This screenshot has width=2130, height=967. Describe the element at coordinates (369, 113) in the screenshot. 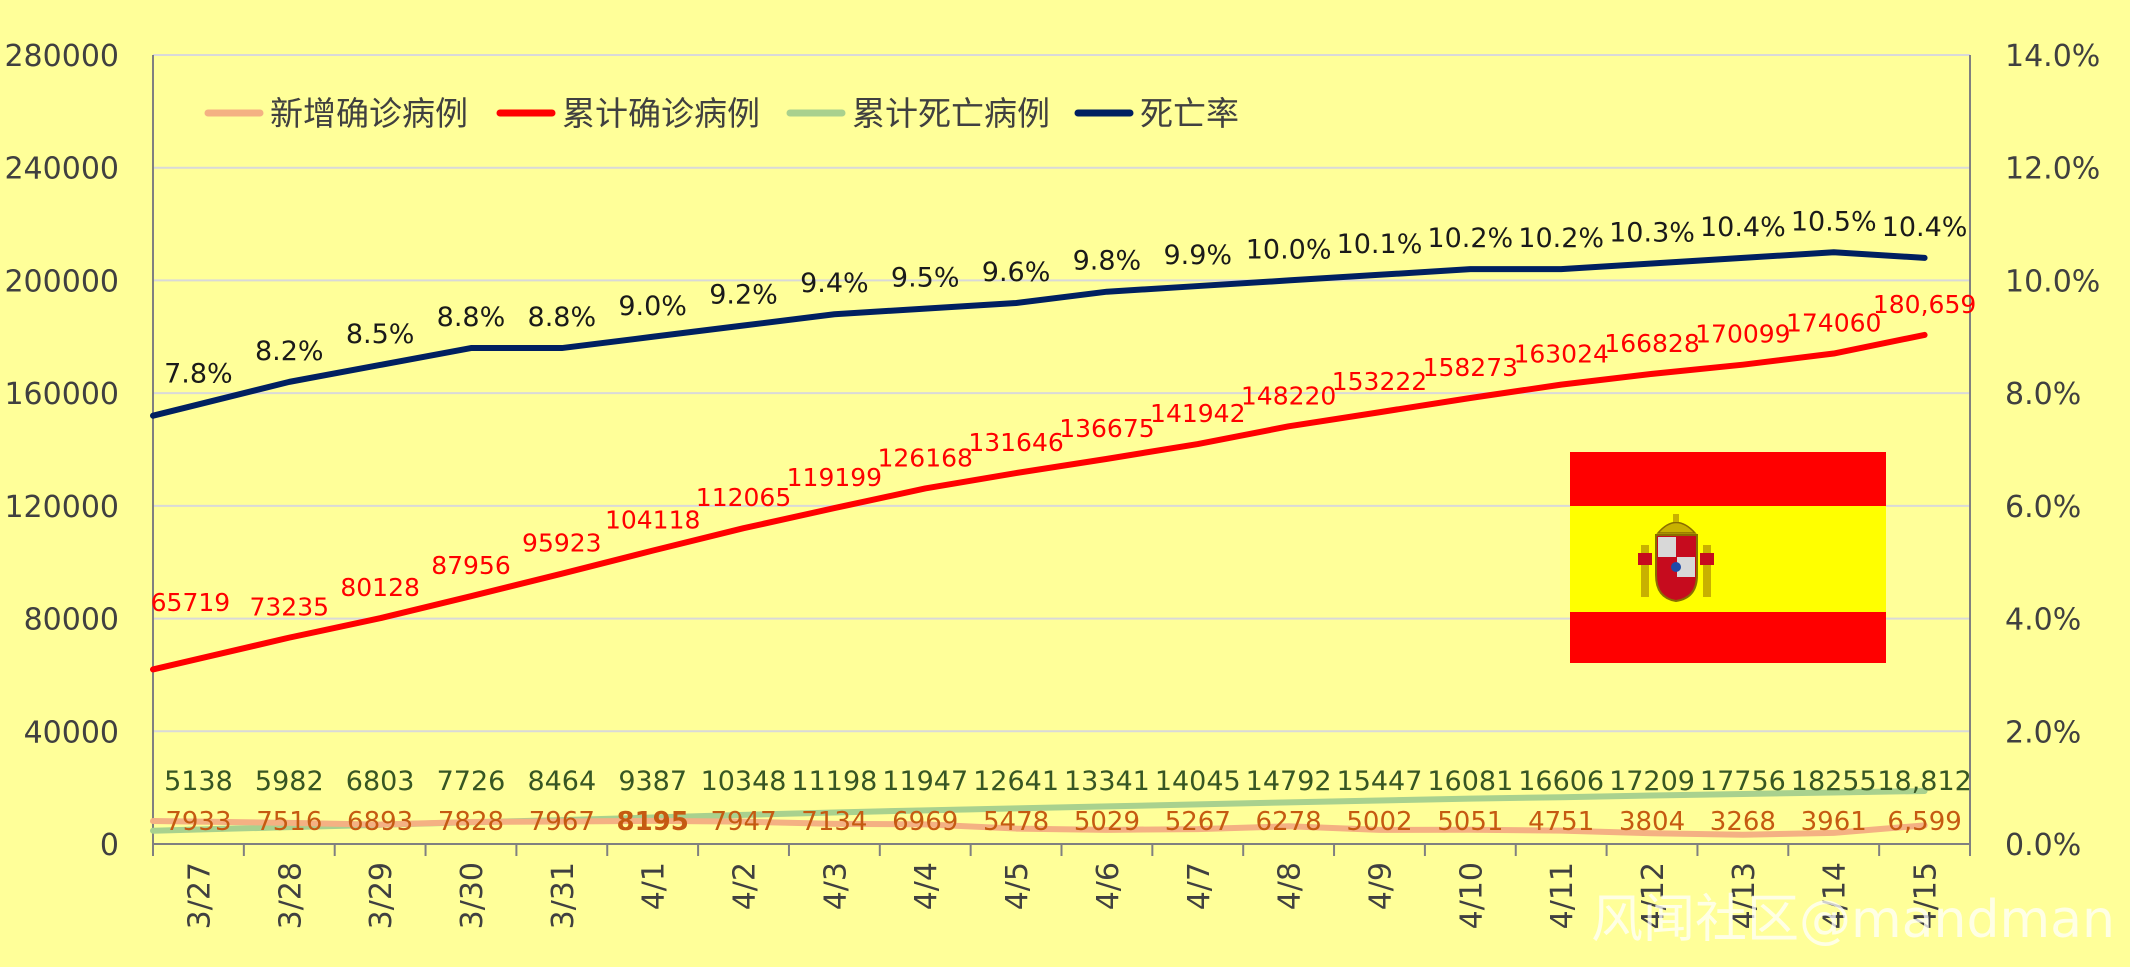

I see `legend-label: 新增确诊病例` at that location.